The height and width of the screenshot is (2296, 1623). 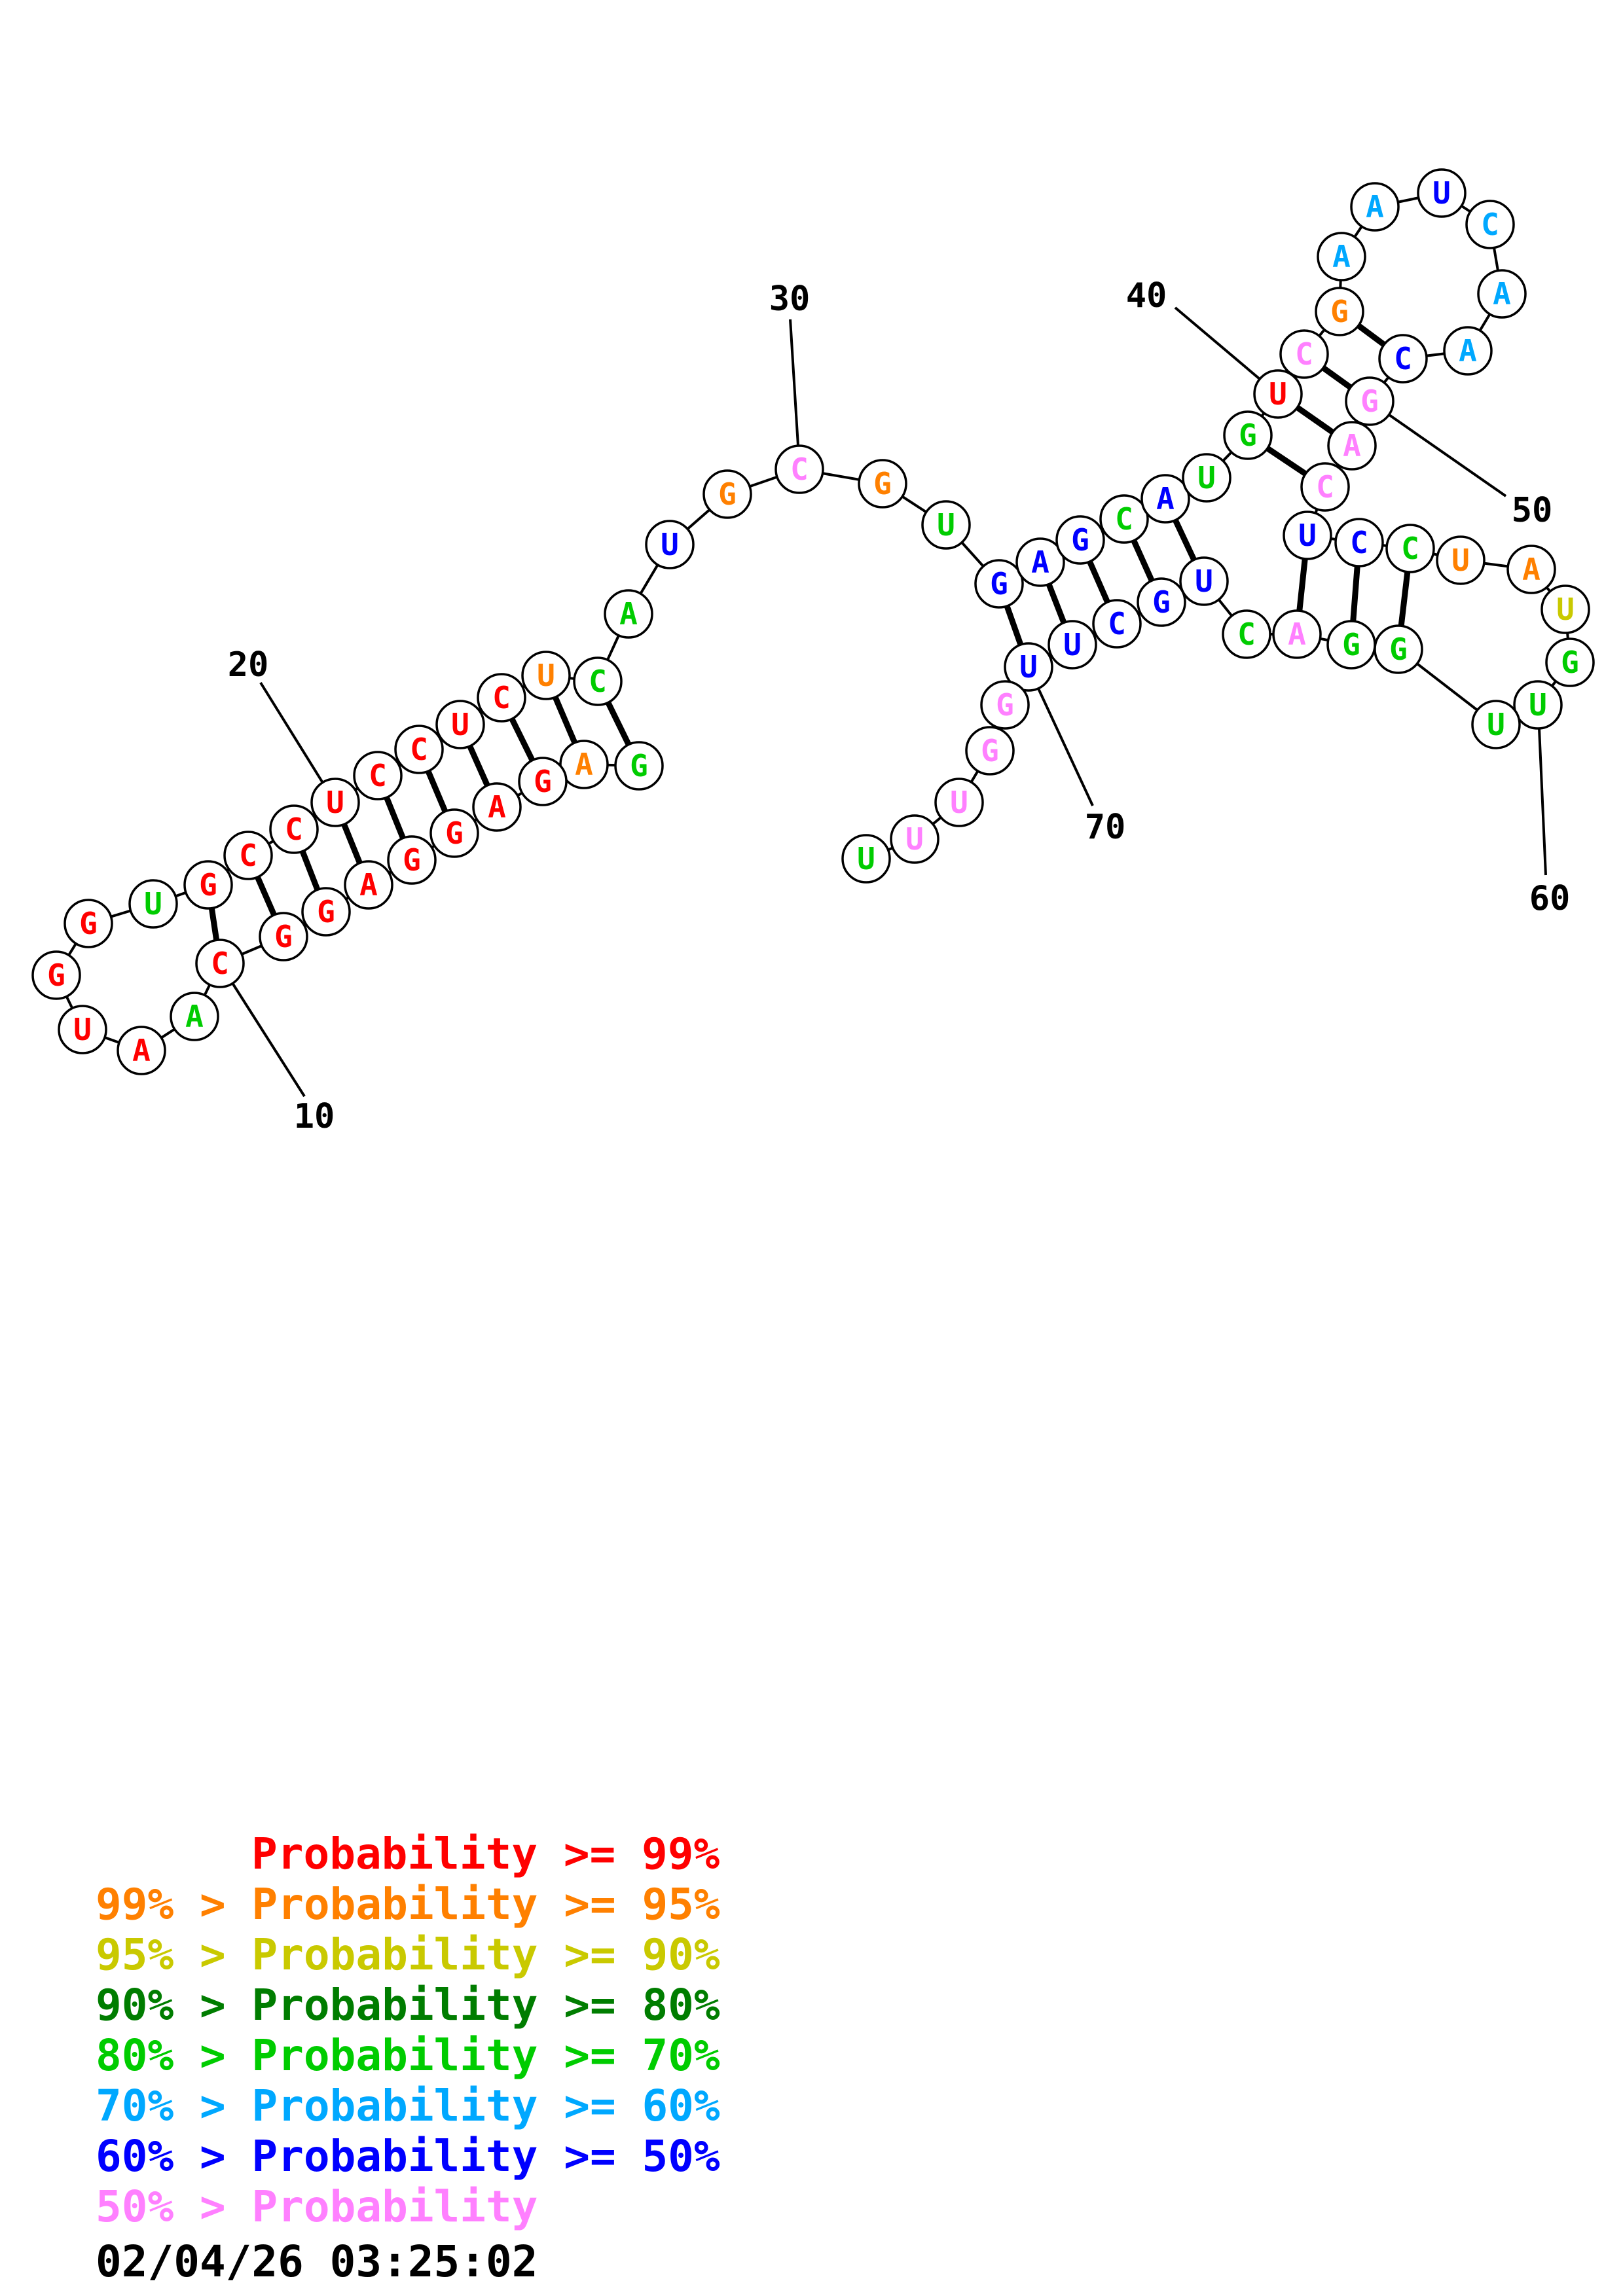 What do you see at coordinates (317, 2261) in the screenshot?
I see `timestamp: 02/04/26 03:25:02` at bounding box center [317, 2261].